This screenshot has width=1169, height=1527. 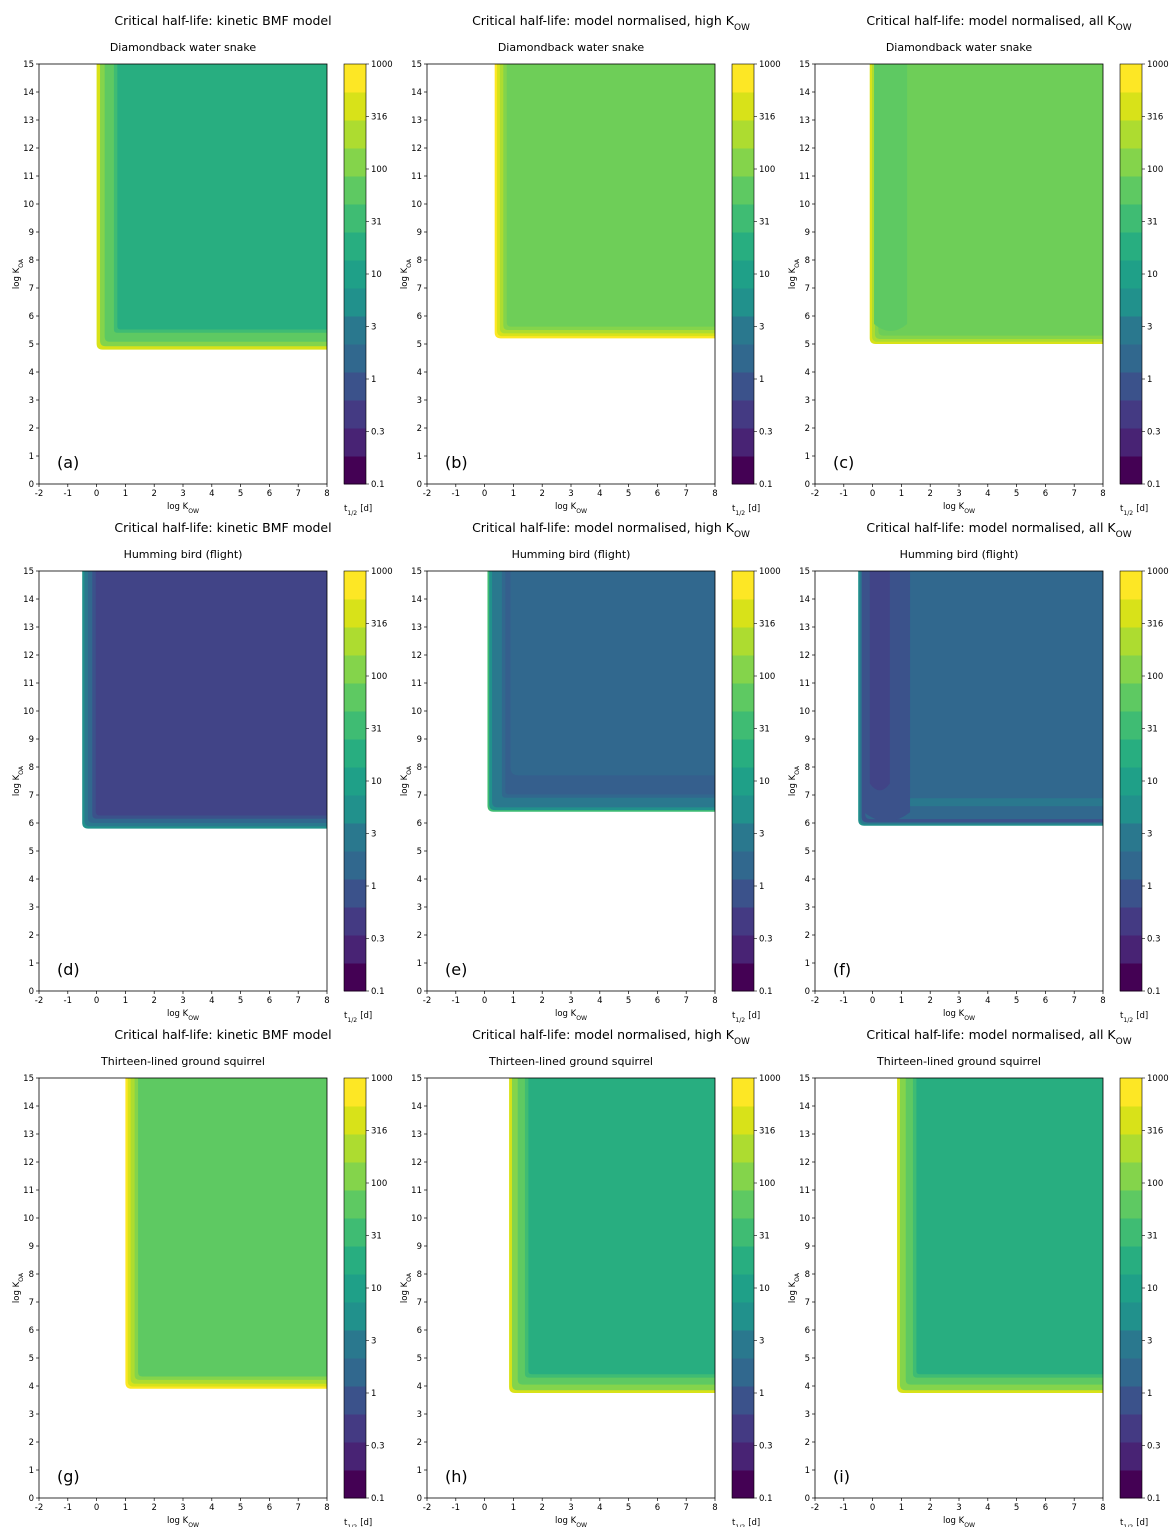 I want to click on y-tick-label: 4, so click(x=807, y=373).